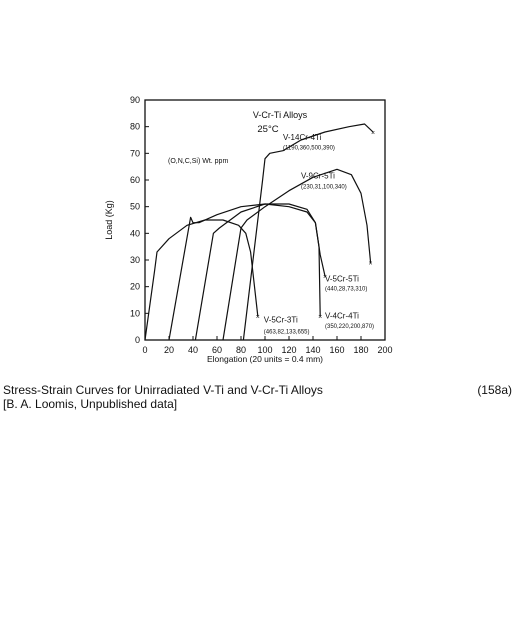 The image size is (516, 639). I want to click on x-tick-label: 160, so click(336, 350).